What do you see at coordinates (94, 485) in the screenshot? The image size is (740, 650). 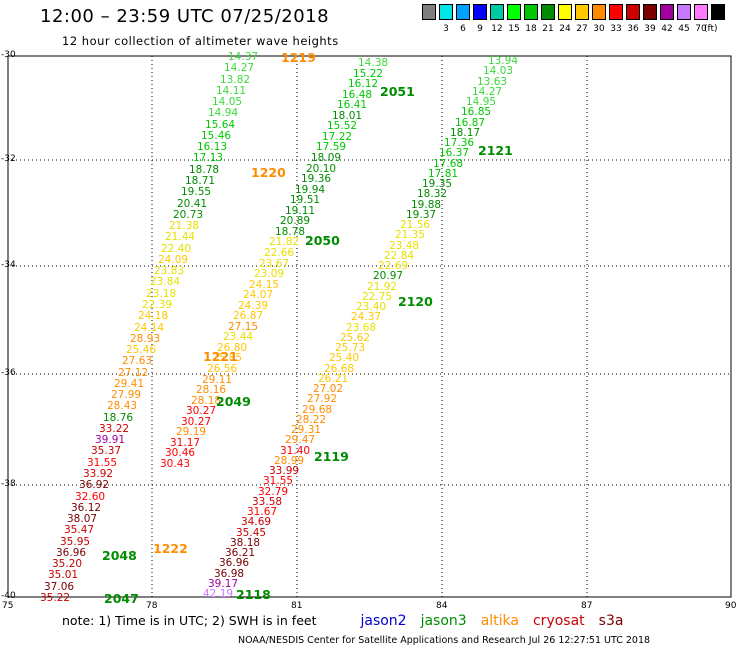 I see `wave-height-label: 36.92` at bounding box center [94, 485].